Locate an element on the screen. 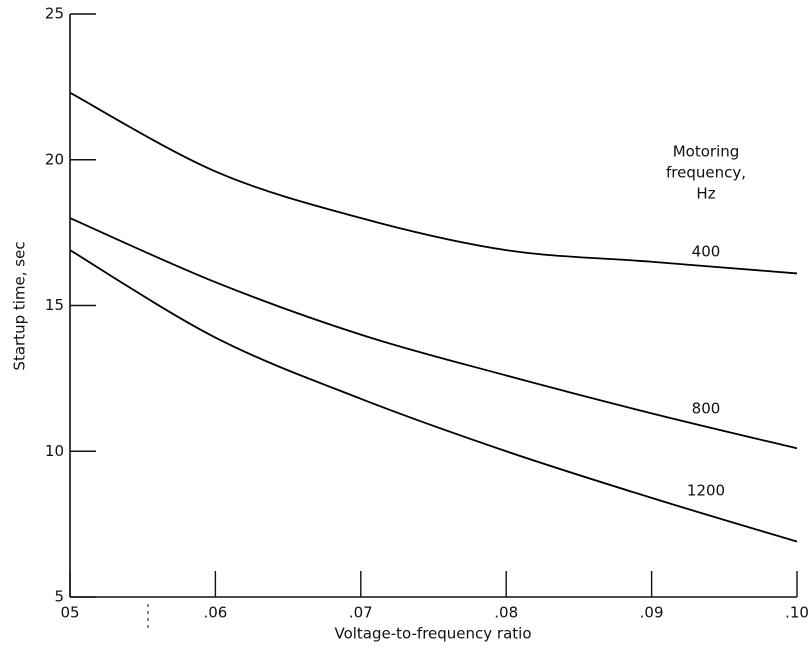  x-tick-label: .09 is located at coordinates (652, 613).